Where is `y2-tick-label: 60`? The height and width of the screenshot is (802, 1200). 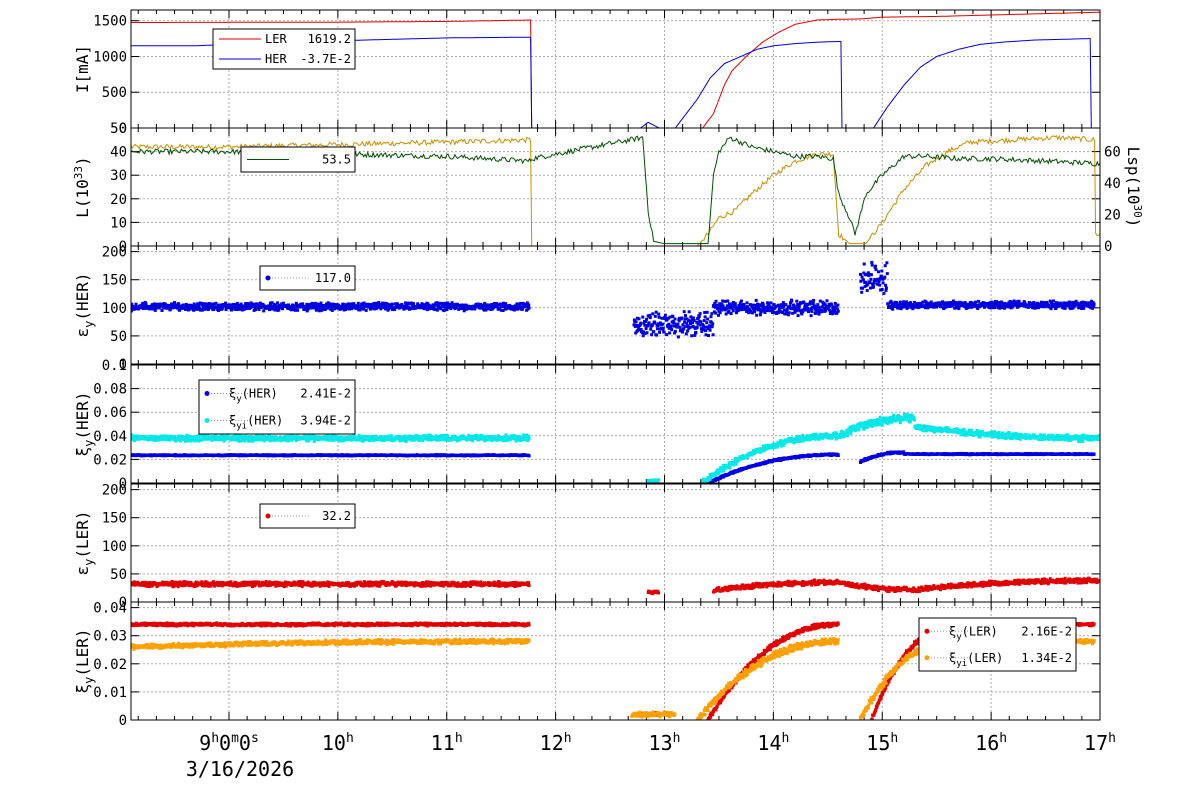 y2-tick-label: 60 is located at coordinates (1112, 153).